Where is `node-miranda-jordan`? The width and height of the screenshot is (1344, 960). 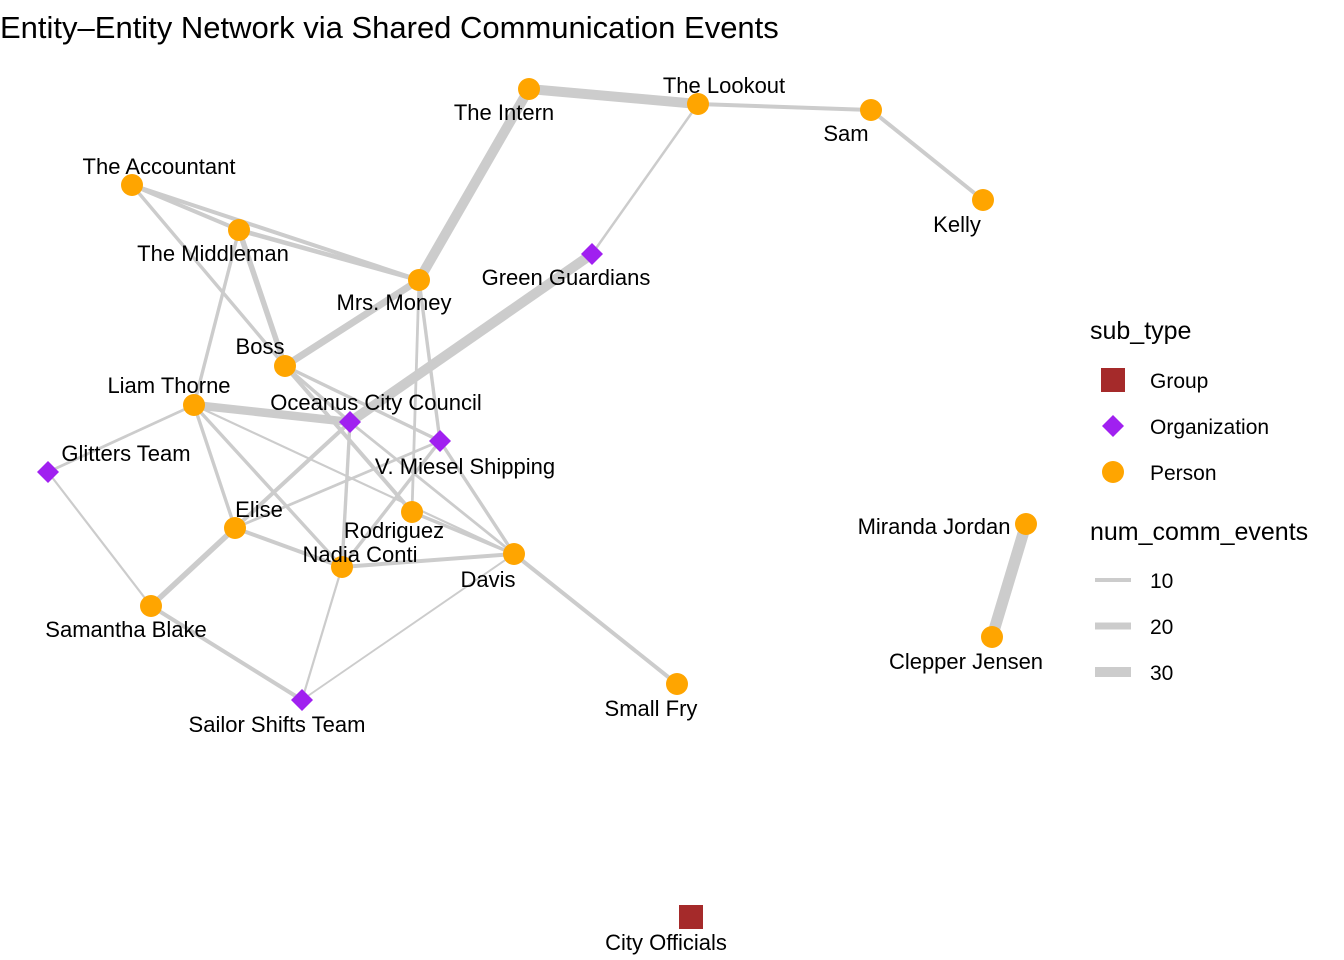
node-miranda-jordan is located at coordinates (1026, 524).